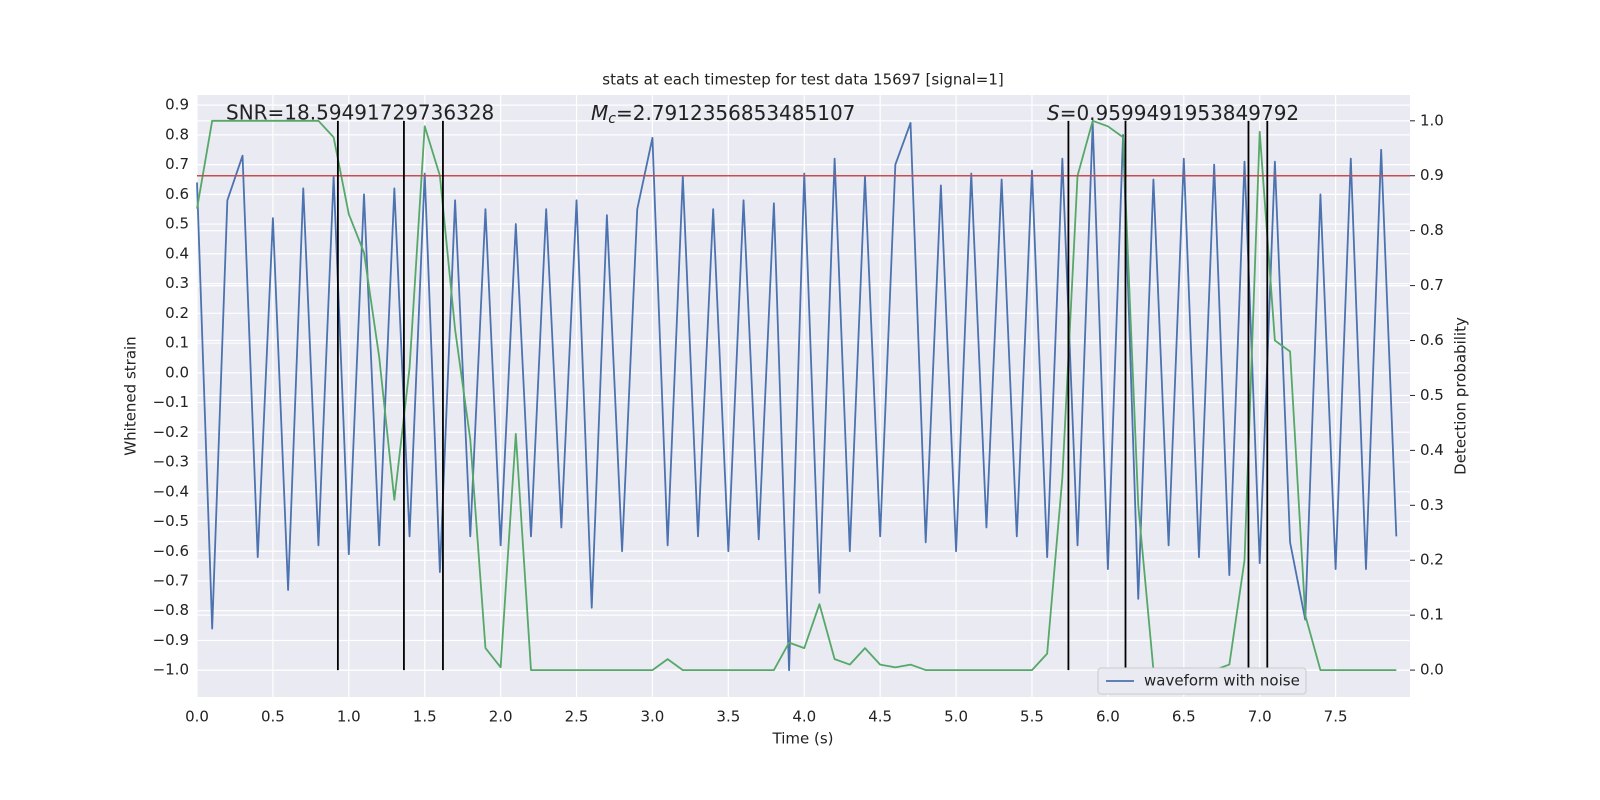 The width and height of the screenshot is (1600, 800). I want to click on annotation-value: =2.7912356853485107, so click(735, 113).